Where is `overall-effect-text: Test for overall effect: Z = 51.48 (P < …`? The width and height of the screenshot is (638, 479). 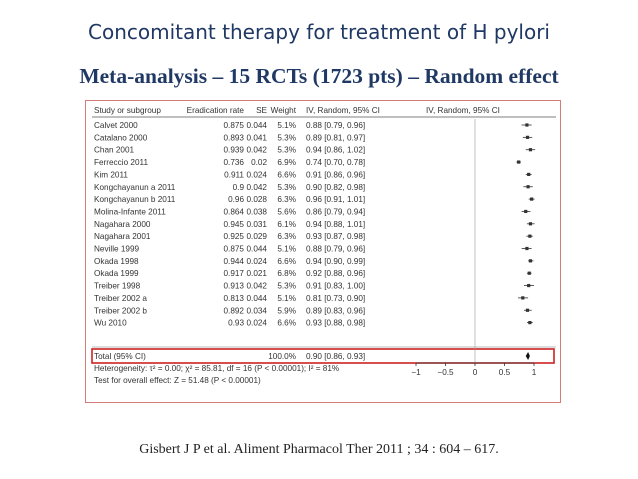
overall-effect-text: Test for overall effect: Z = 51.48 (P < … is located at coordinates (177, 380).